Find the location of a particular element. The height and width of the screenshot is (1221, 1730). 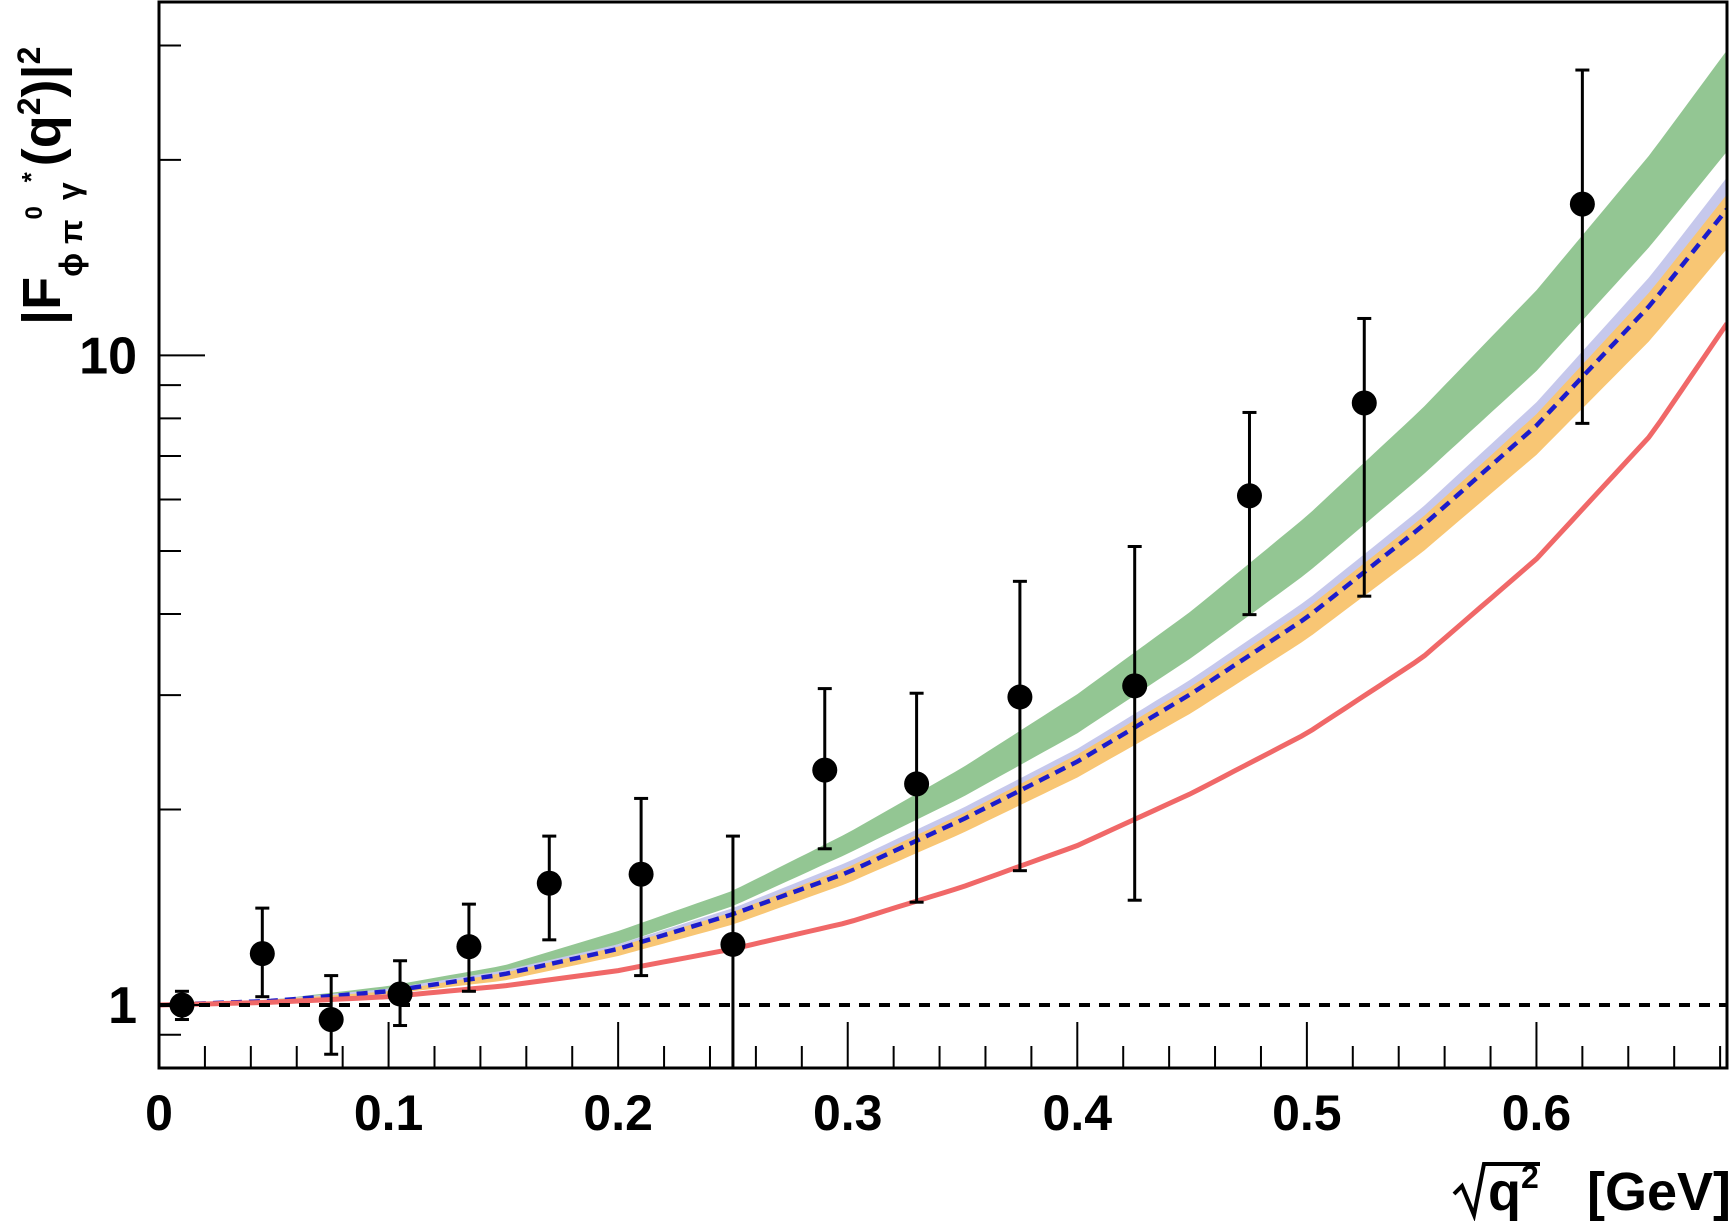

y-ticks is located at coordinates (182, 556).